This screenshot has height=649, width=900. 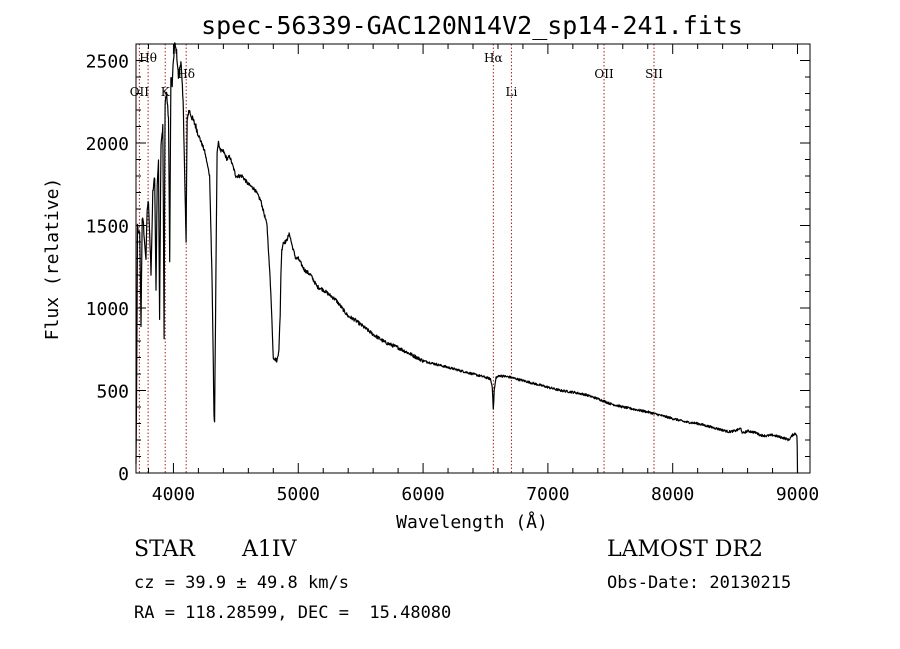 I want to click on obs-date-line: Obs-Date: 20130215, so click(x=699, y=583).